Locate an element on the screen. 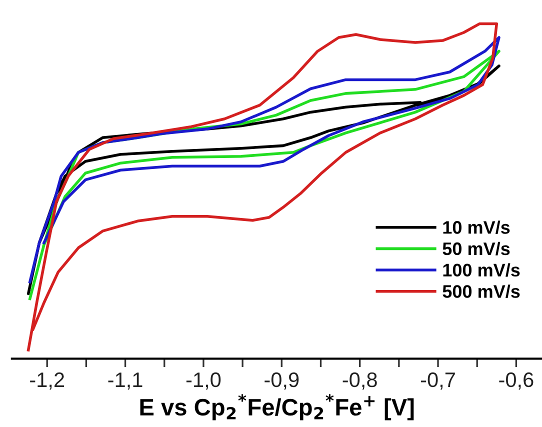 The width and height of the screenshot is (542, 427). x-tick-label: -1,1 is located at coordinates (125, 381).